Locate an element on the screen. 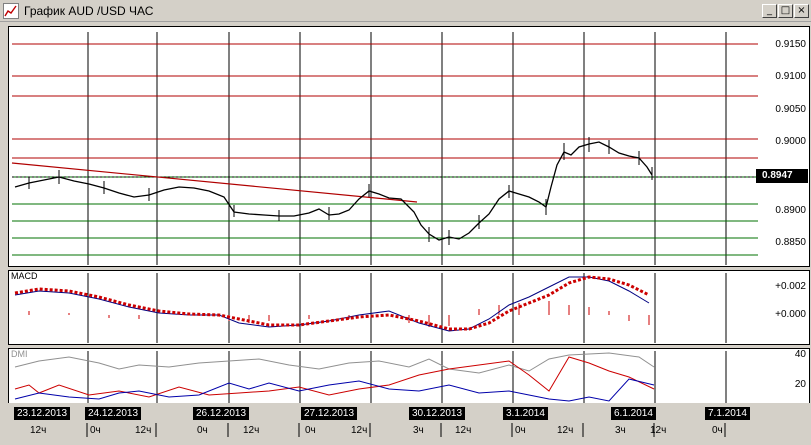 The image size is (811, 445). dmi-chart is located at coordinates (370, 377).